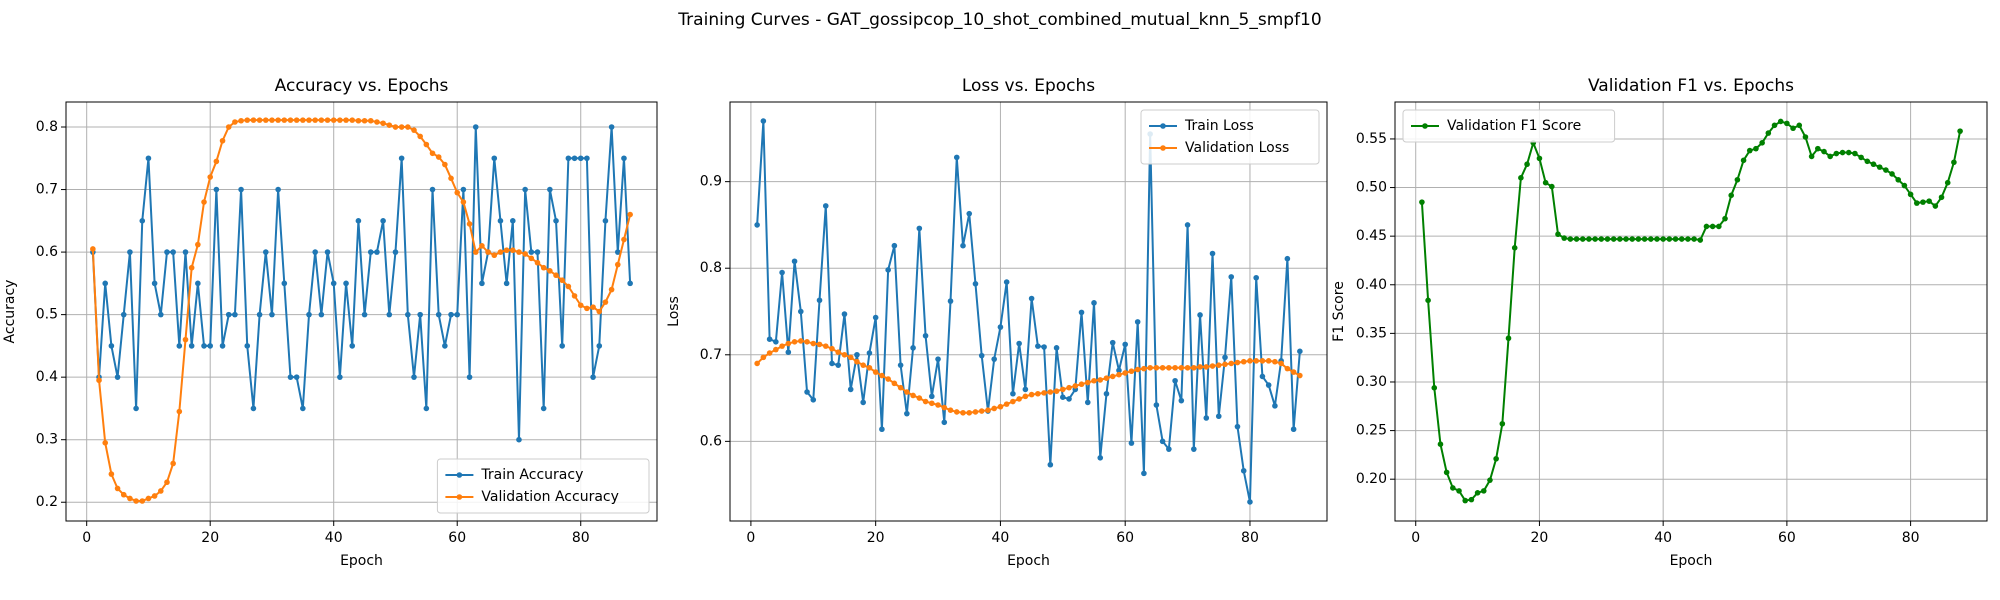 This screenshot has width=2000, height=600. I want to click on y-tick-label: 0.7, so click(47, 190).